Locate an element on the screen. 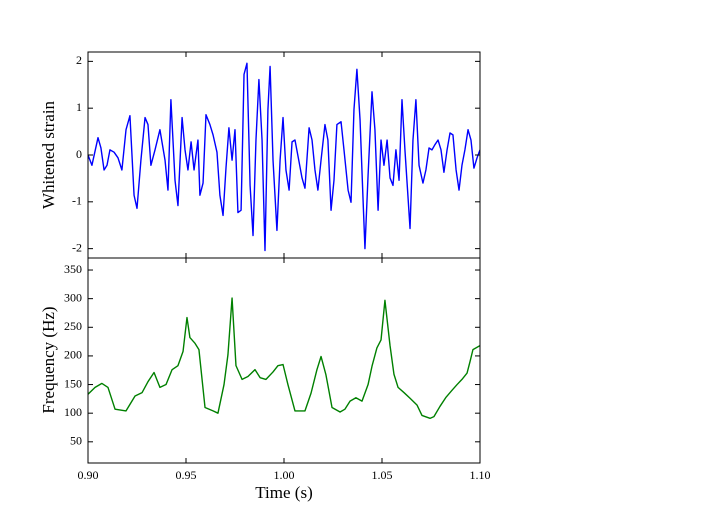 The image size is (706, 530). x-tick-label: 0.95 is located at coordinates (186, 475).